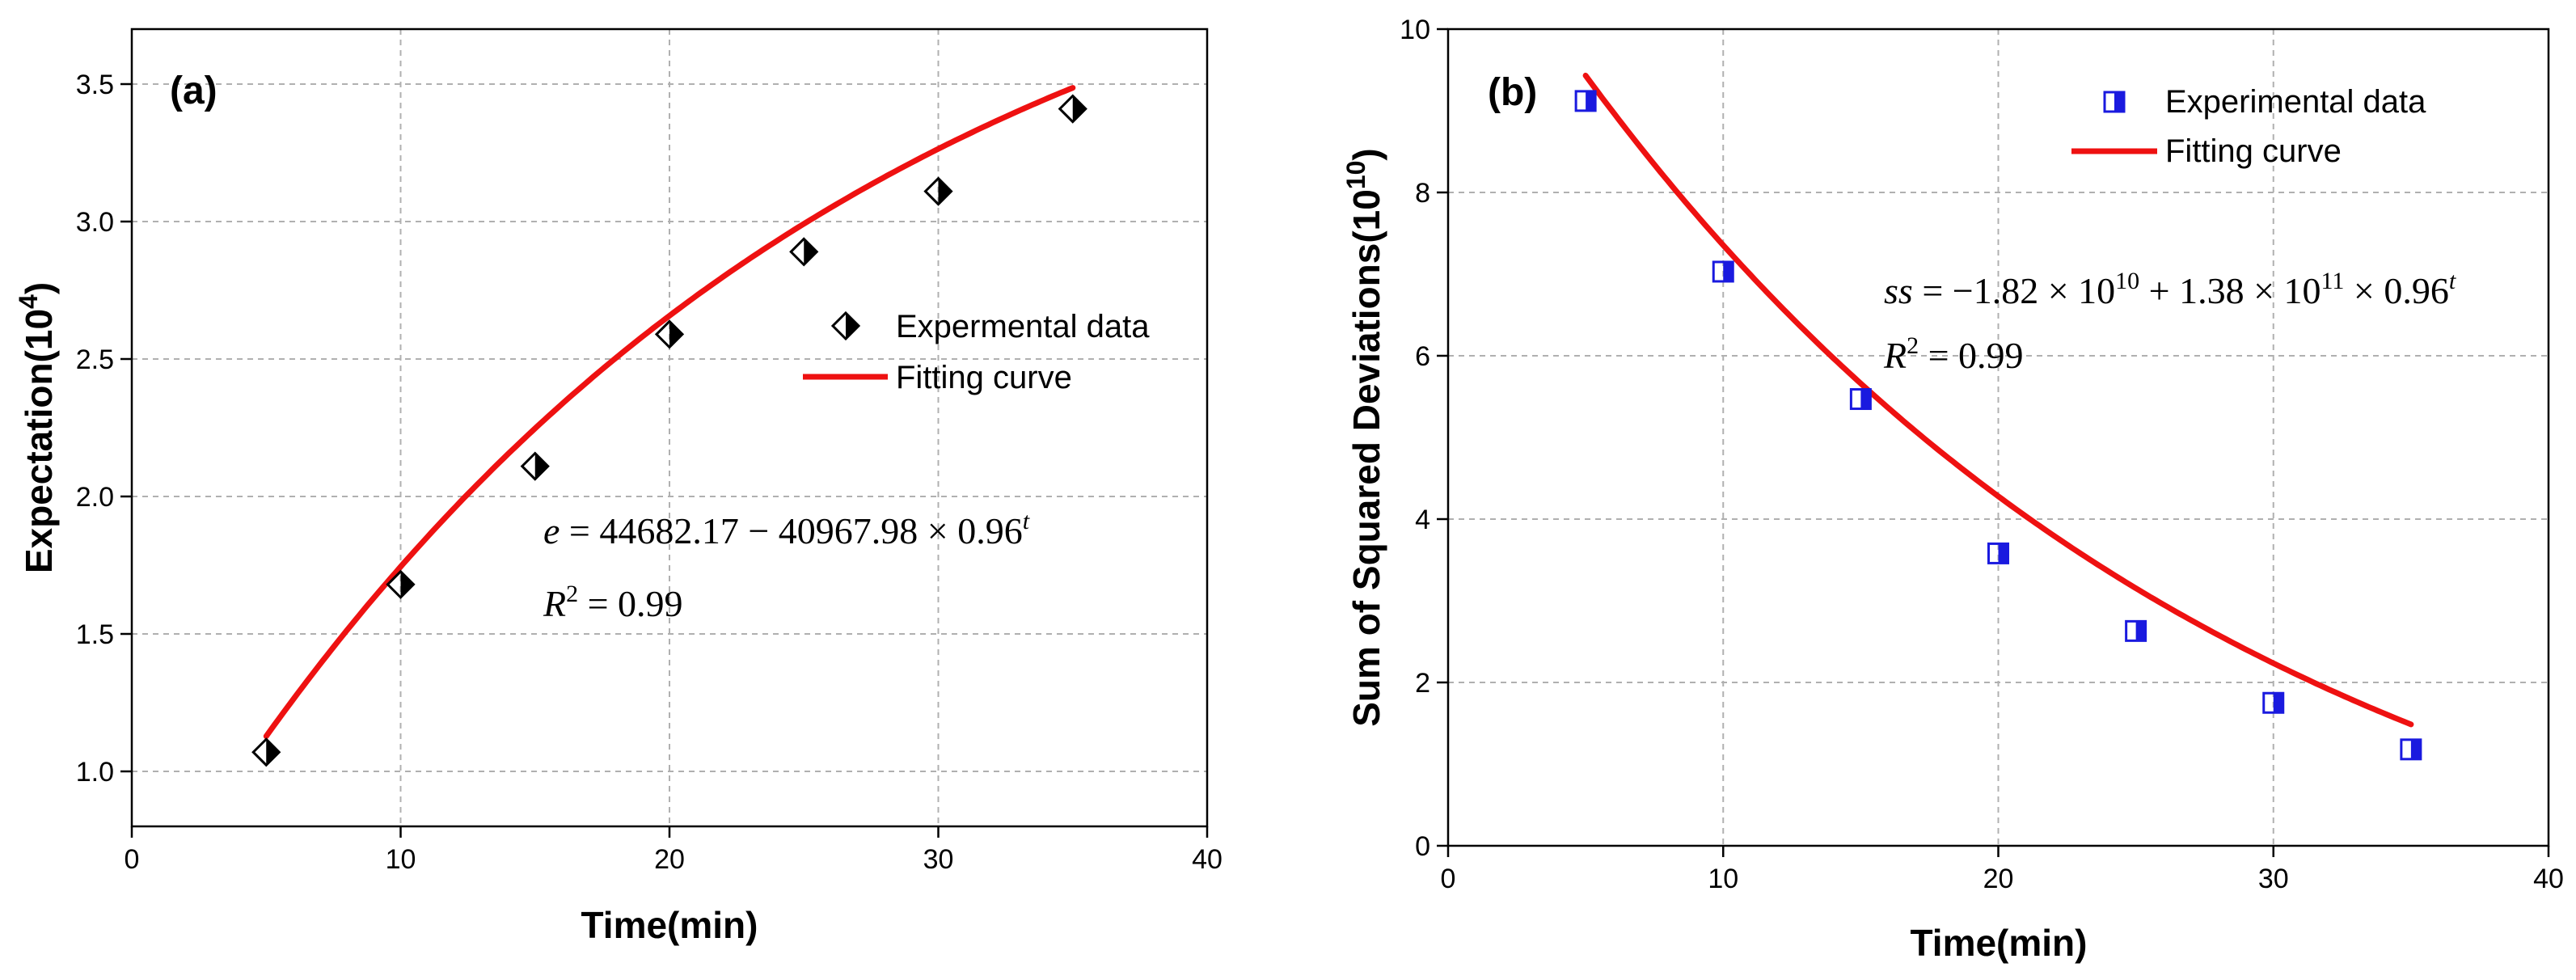 This screenshot has height=980, width=2576. What do you see at coordinates (984, 377) in the screenshot?
I see `panel-a-legend-fit-label: Fitting curve` at bounding box center [984, 377].